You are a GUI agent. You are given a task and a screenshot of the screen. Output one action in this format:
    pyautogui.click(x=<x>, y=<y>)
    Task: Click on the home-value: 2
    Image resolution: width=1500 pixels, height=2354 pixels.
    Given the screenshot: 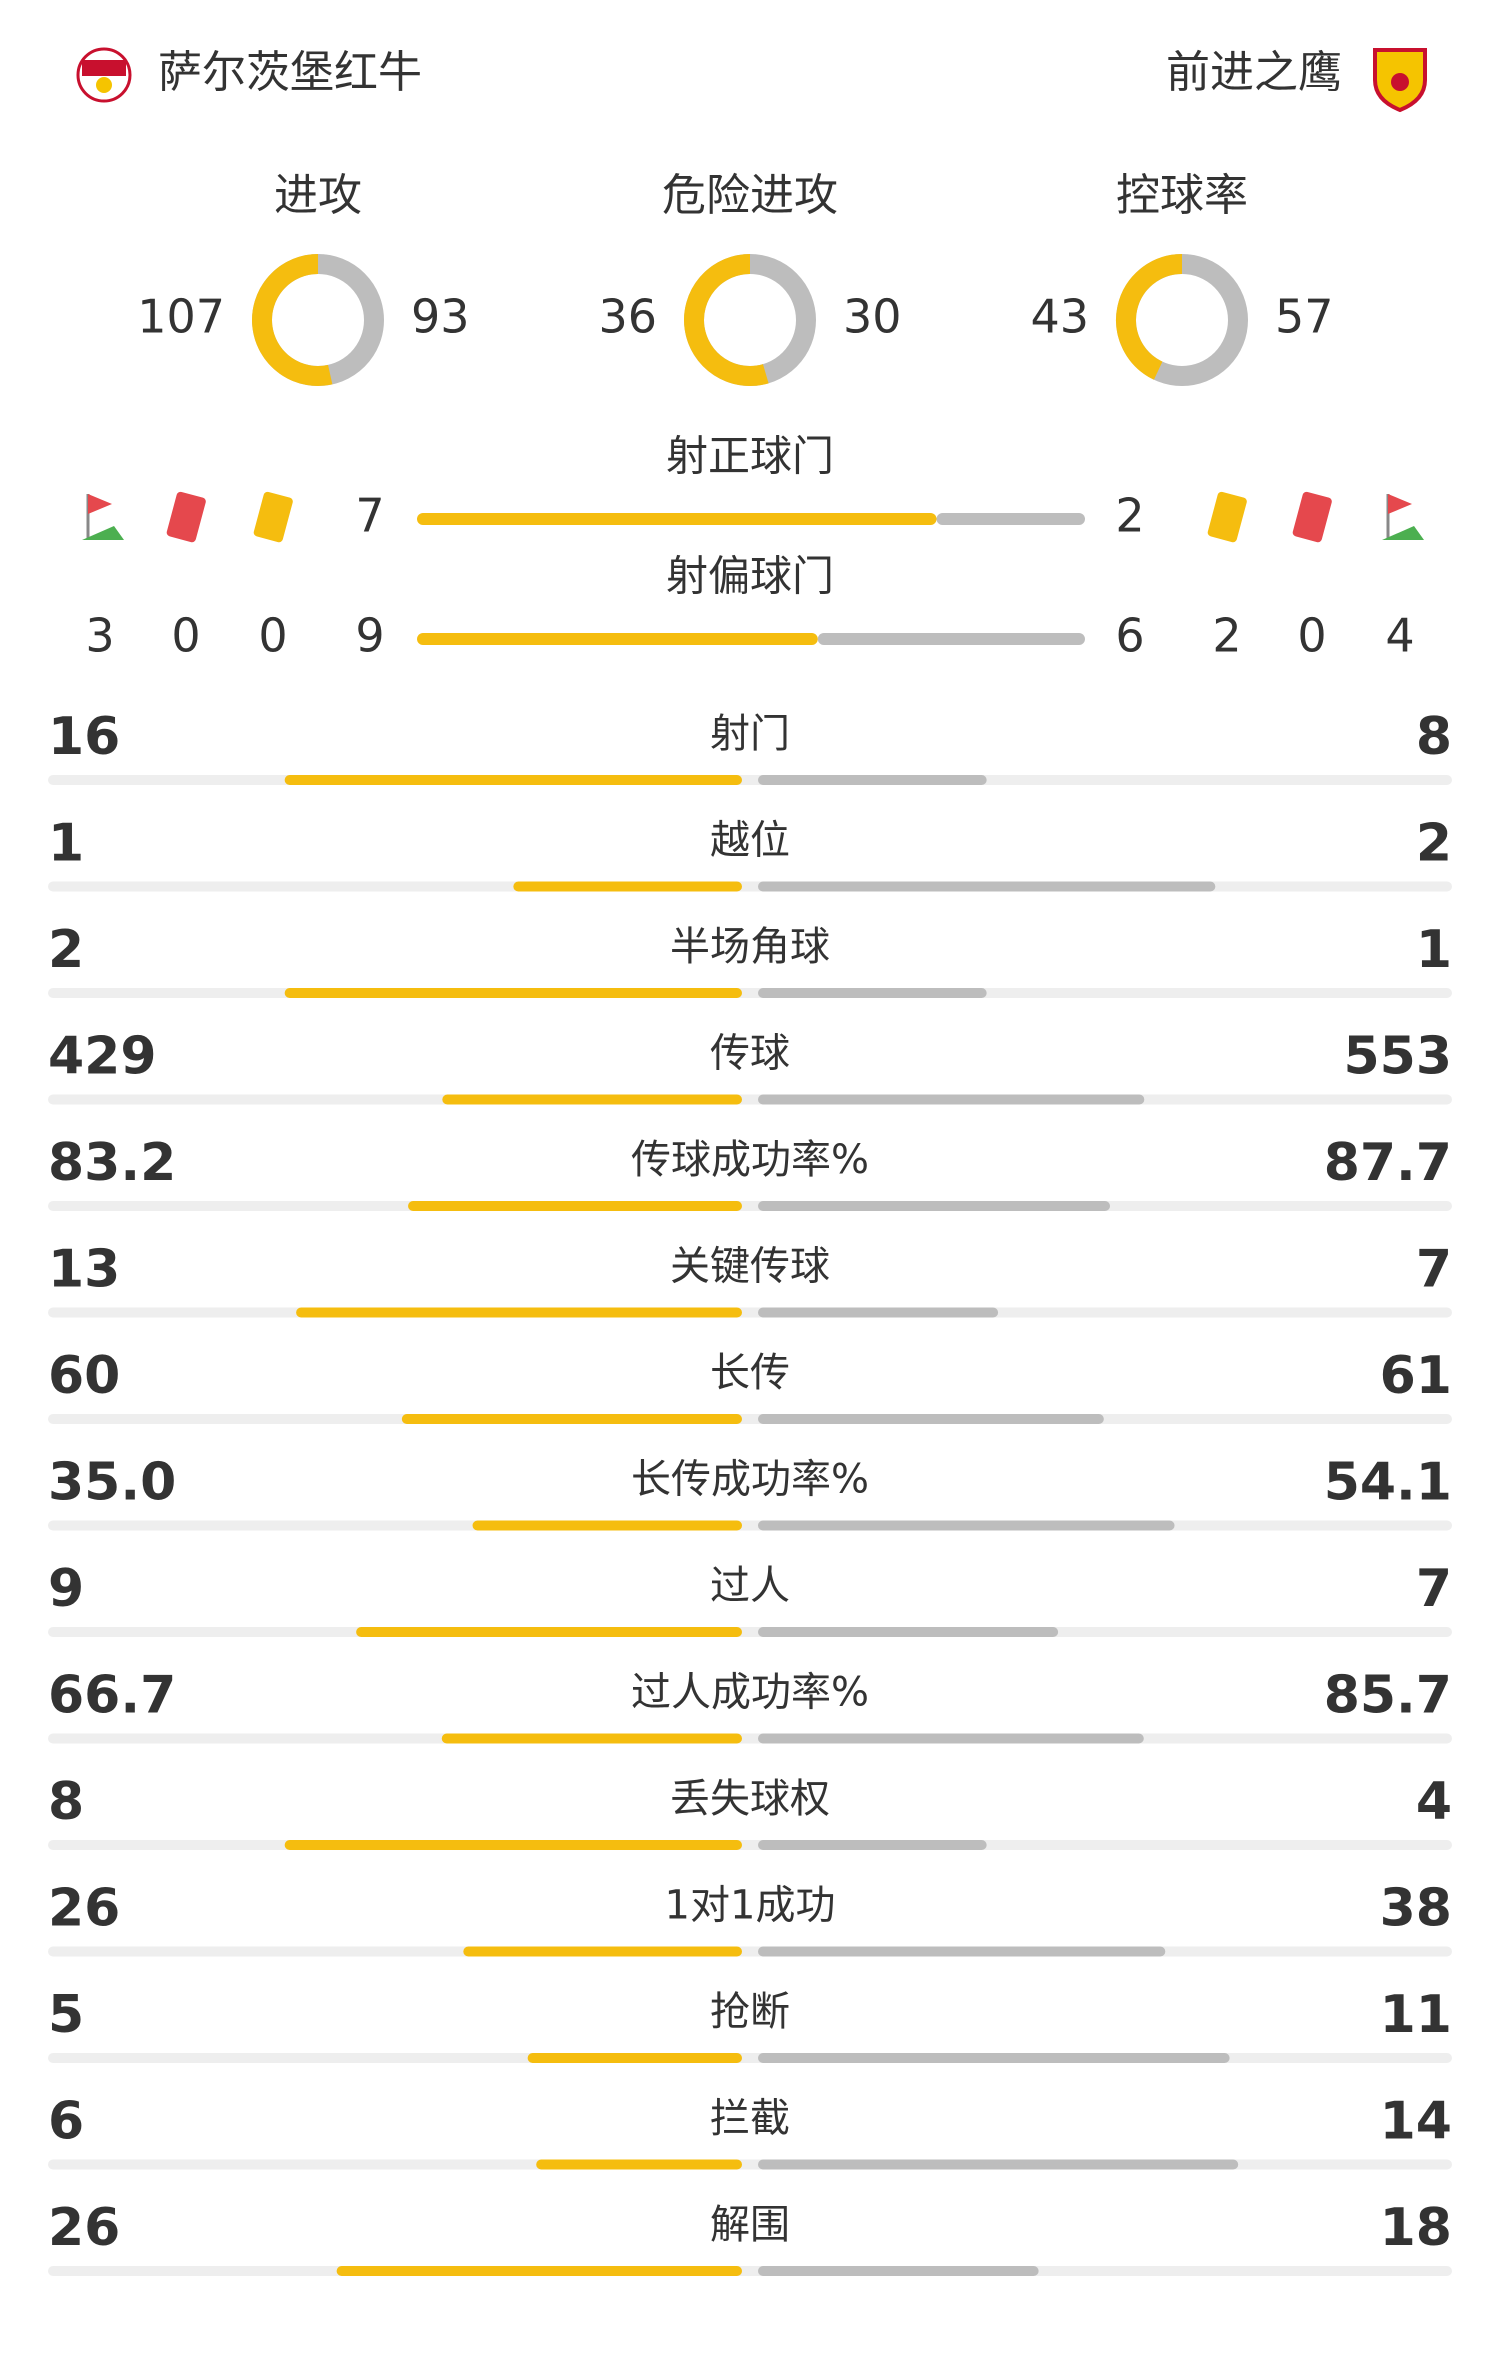 What is the action you would take?
    pyautogui.click(x=66, y=950)
    